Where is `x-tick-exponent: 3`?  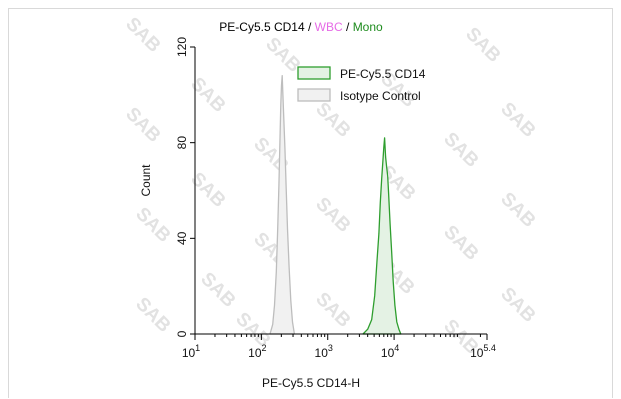
x-tick-exponent: 3 is located at coordinates (330, 348).